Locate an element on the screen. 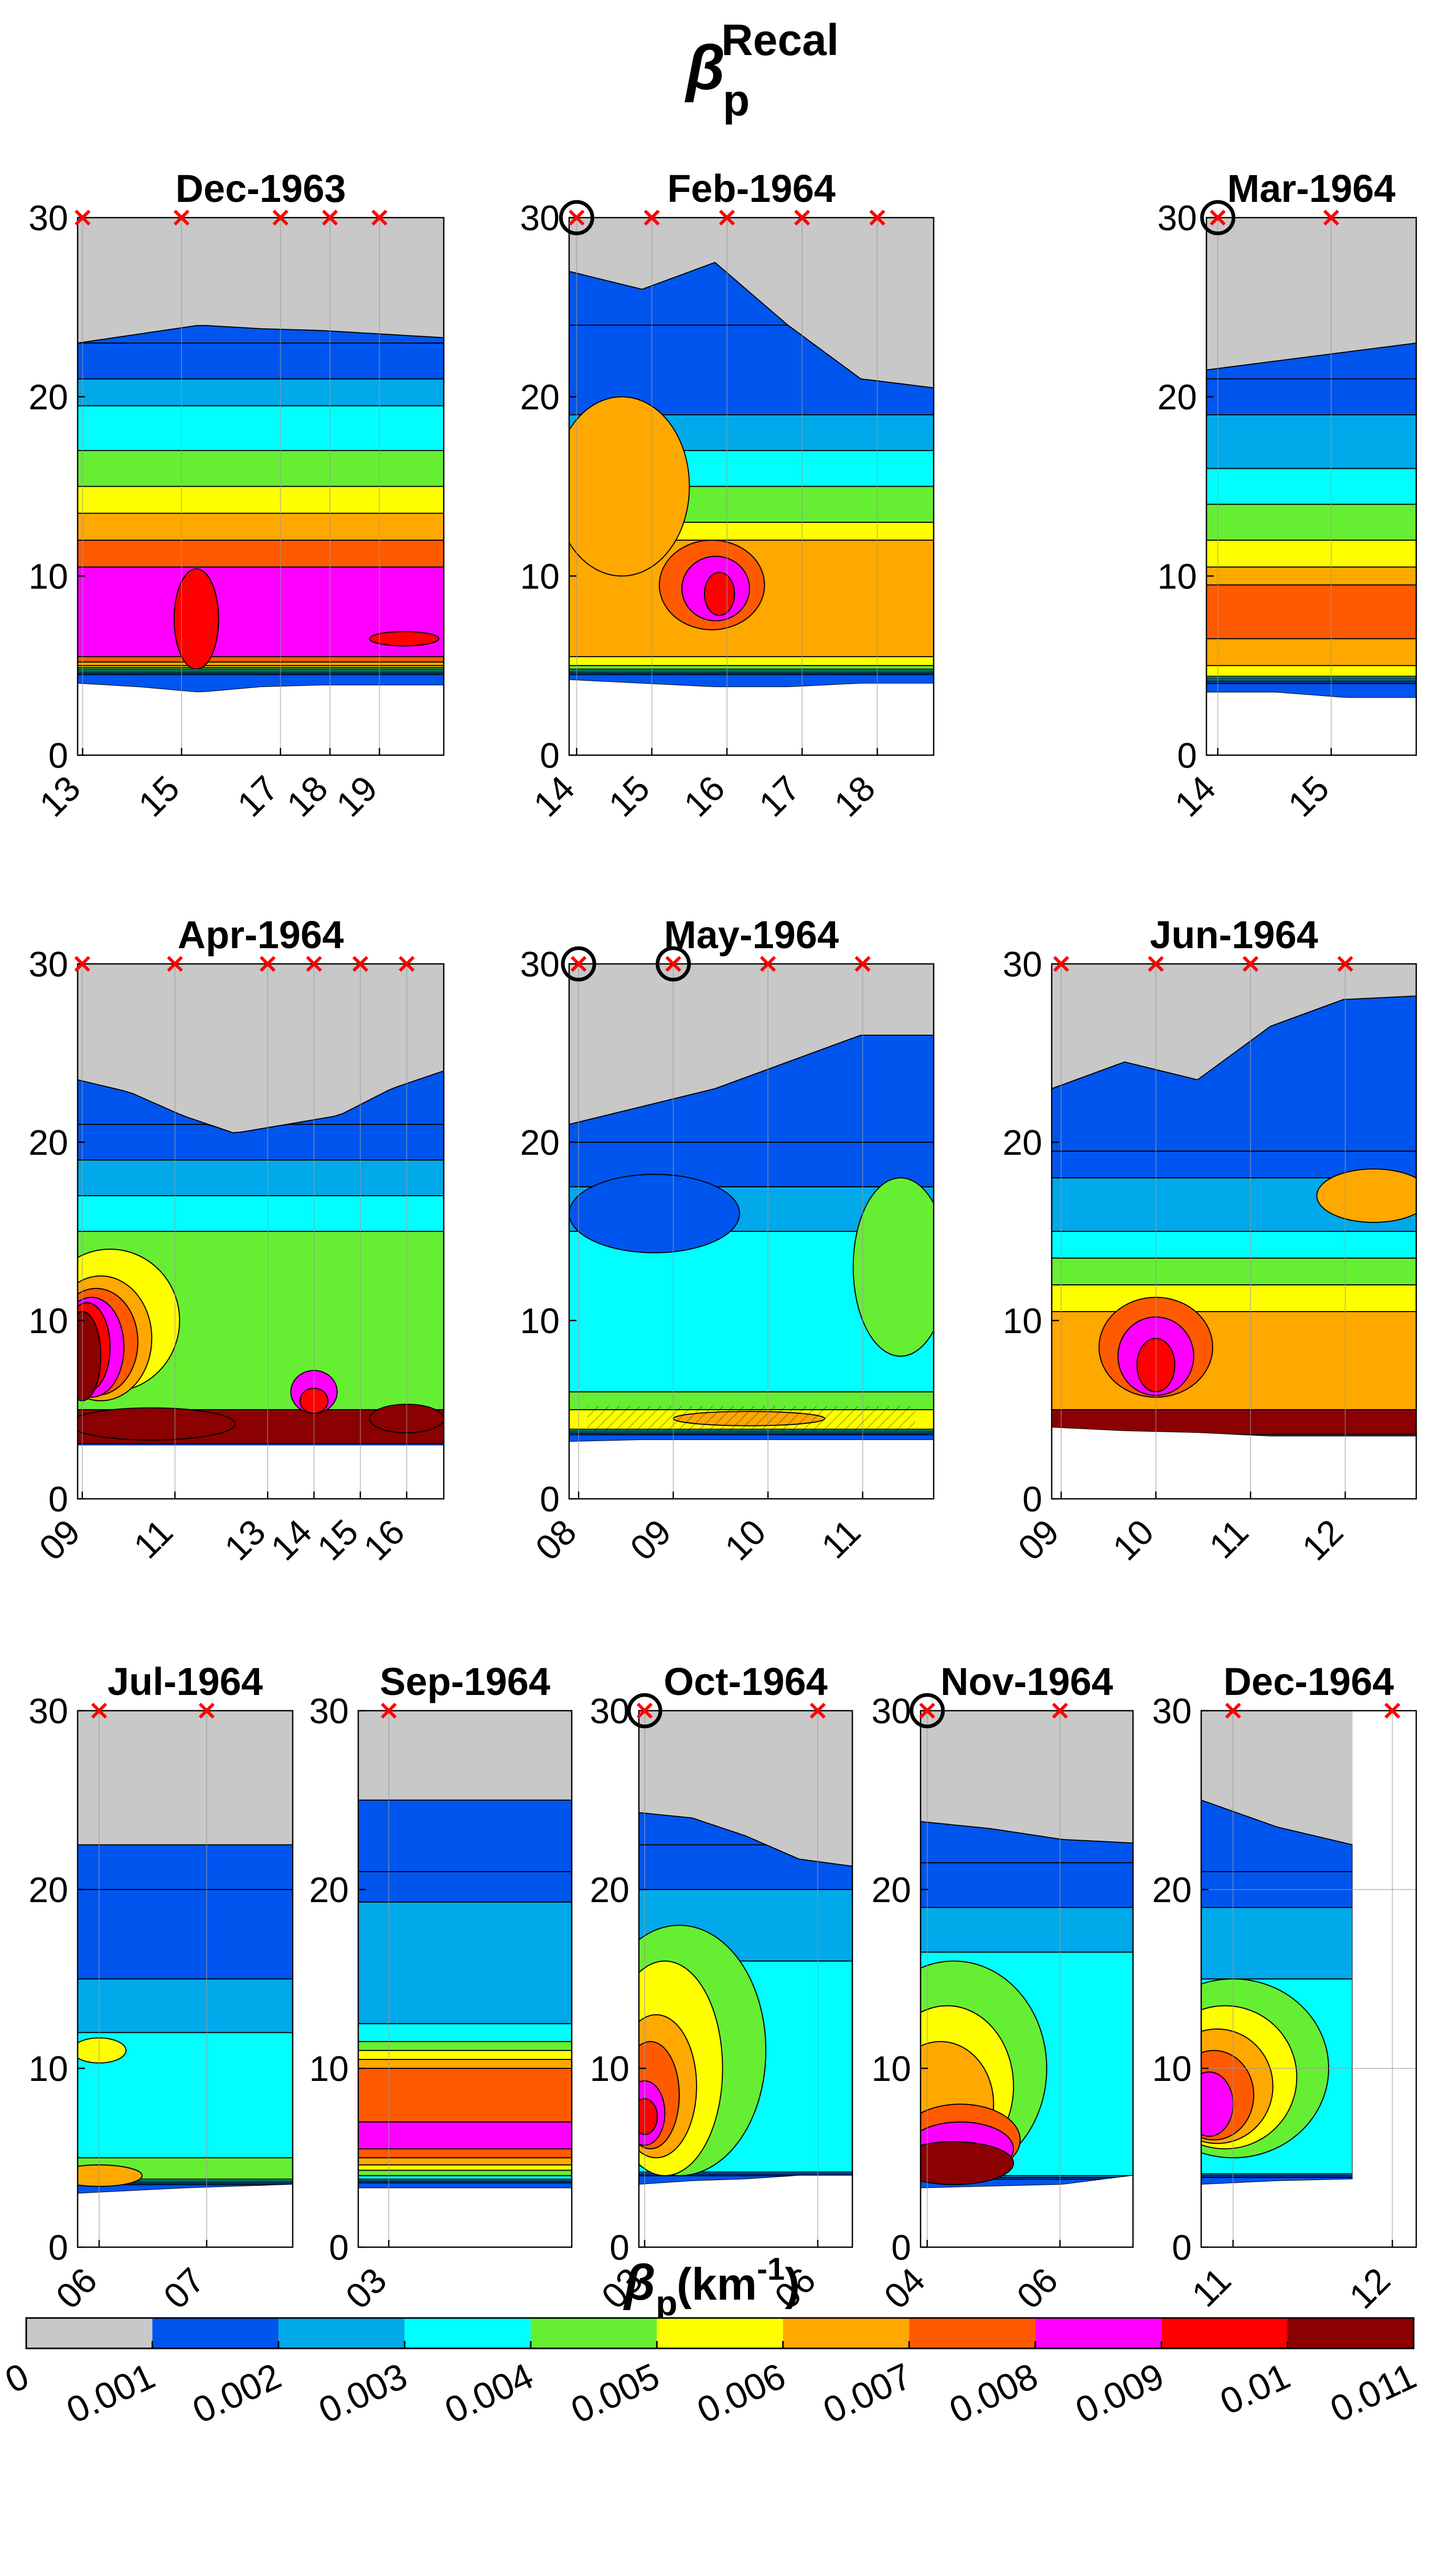 The height and width of the screenshot is (2576, 1443). colorbar-tick-label: 0.006 is located at coordinates (741, 2393).